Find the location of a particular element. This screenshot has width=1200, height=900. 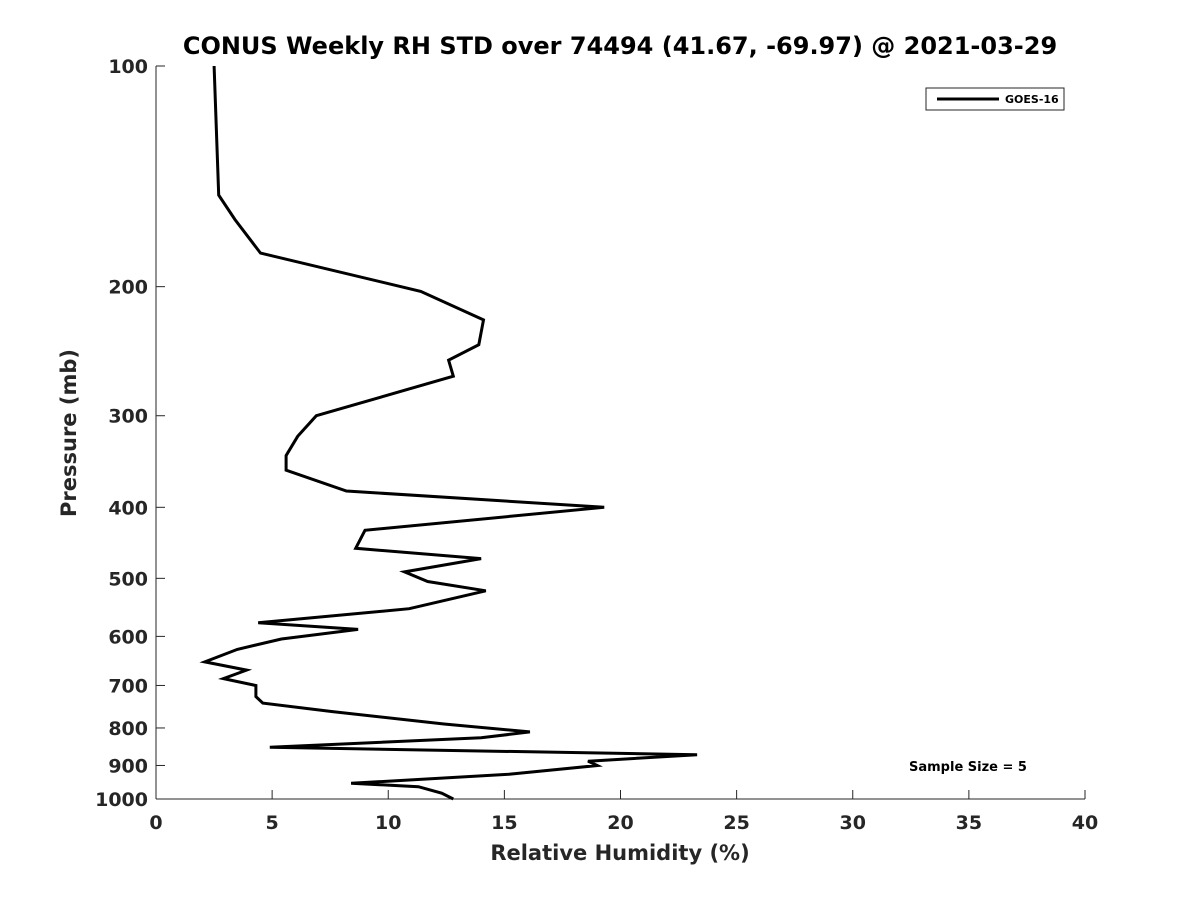

x-tick-label: 0 is located at coordinates (155, 823).